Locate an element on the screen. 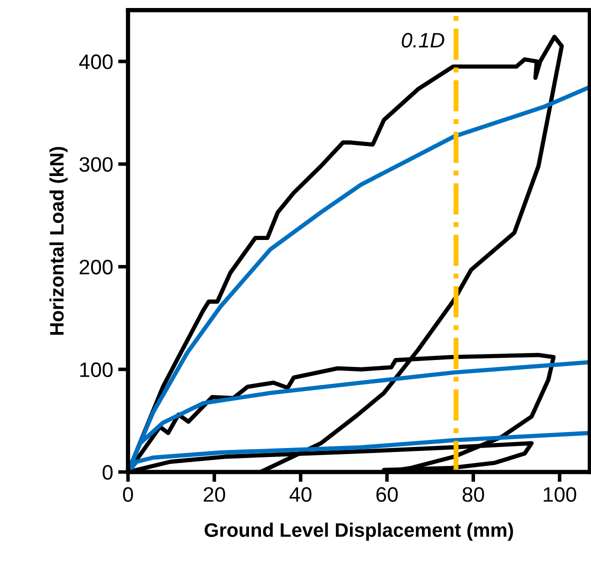 This screenshot has width=591, height=581. y-tick-label: 300 is located at coordinates (96, 164).